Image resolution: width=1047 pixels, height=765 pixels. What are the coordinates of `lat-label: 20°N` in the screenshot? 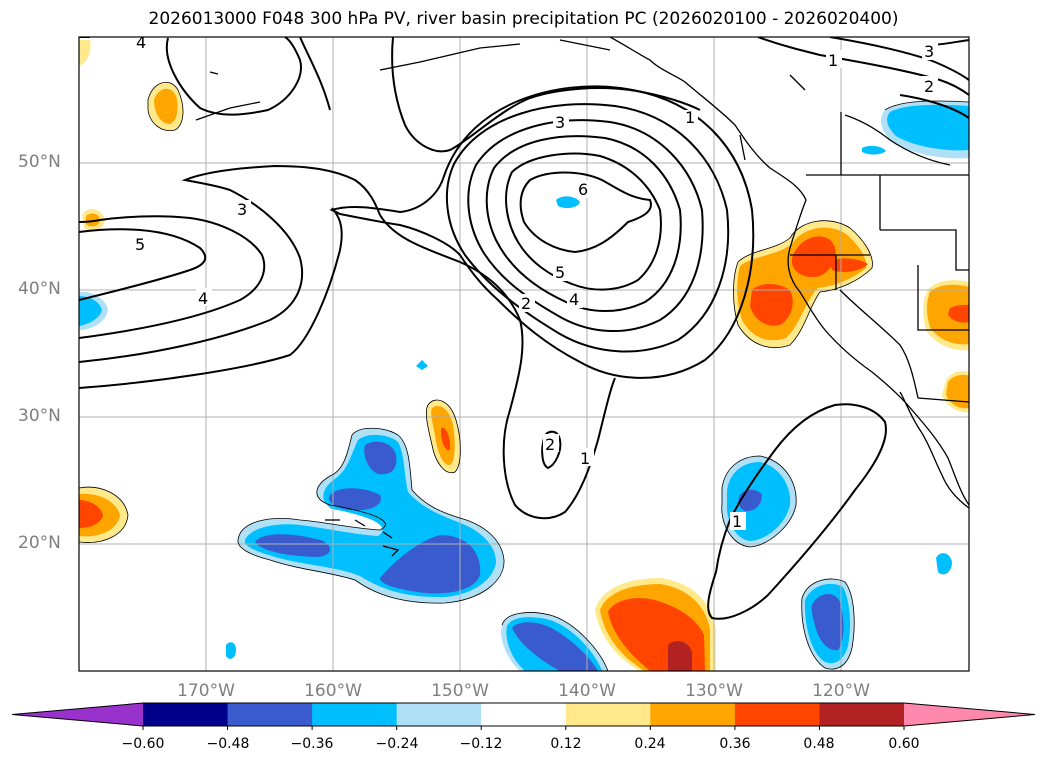 It's located at (39, 543).